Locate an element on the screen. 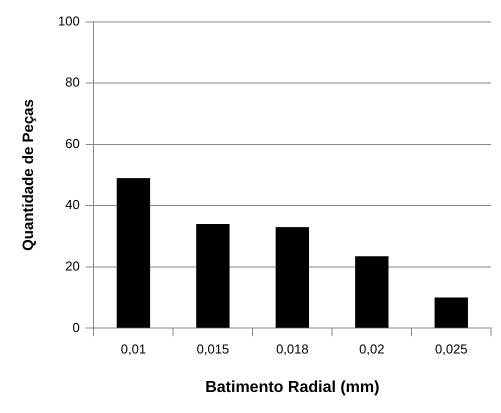 The image size is (501, 413). y-tick-label: 40 is located at coordinates (72, 204).